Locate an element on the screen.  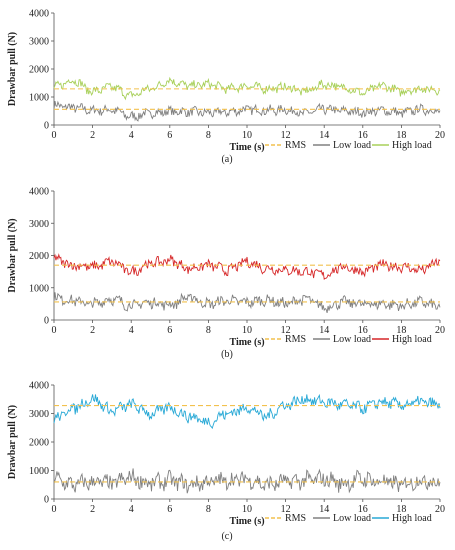
panel-label: (a) is located at coordinates (226, 159).